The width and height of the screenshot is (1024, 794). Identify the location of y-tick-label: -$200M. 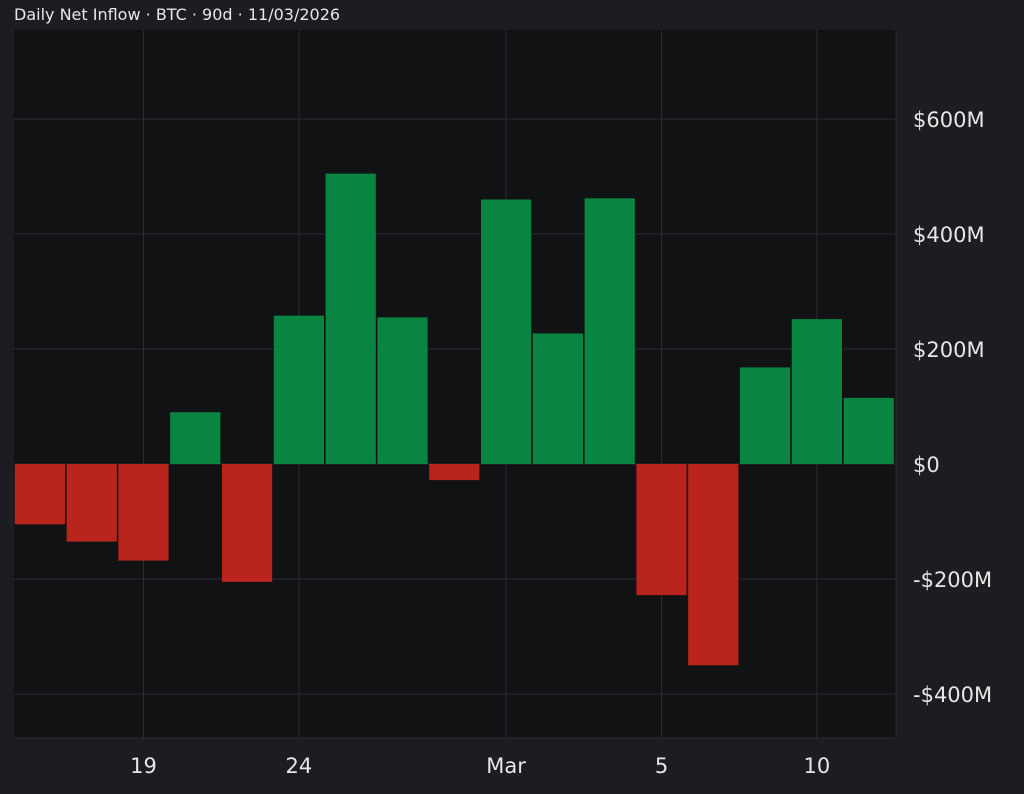
(952, 580).